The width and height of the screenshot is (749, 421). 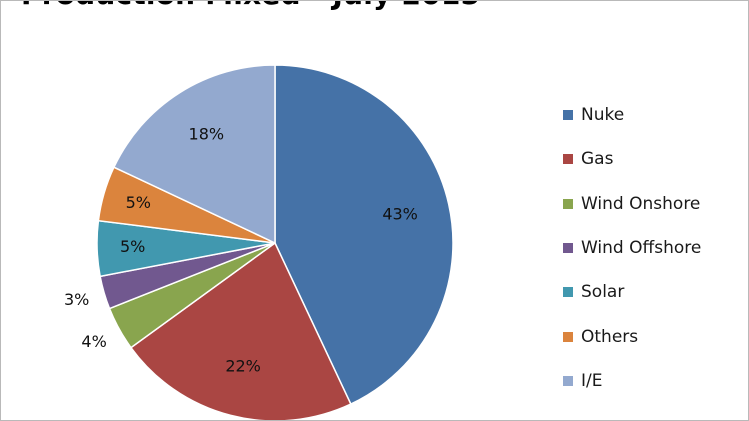 What do you see at coordinates (655, 159) in the screenshot?
I see `legend-item-gas: Gas` at bounding box center [655, 159].